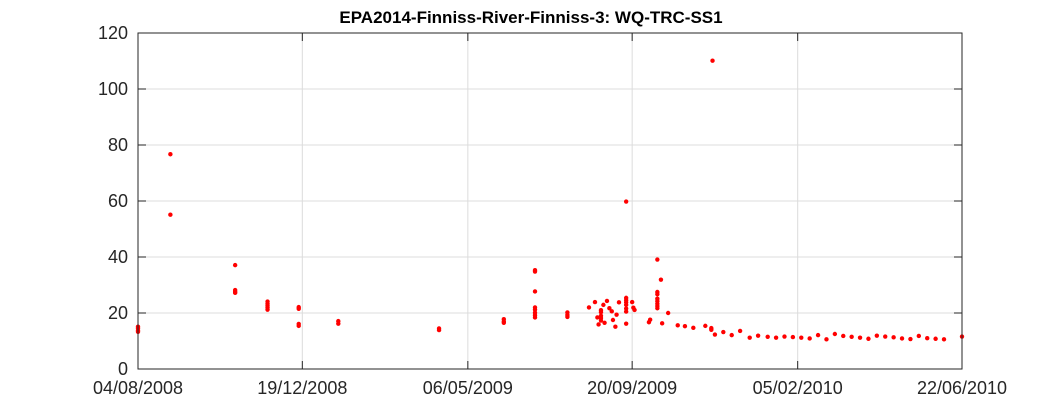 This screenshot has height=413, width=1063. What do you see at coordinates (118, 201) in the screenshot?
I see `y-tick-label: 60` at bounding box center [118, 201].